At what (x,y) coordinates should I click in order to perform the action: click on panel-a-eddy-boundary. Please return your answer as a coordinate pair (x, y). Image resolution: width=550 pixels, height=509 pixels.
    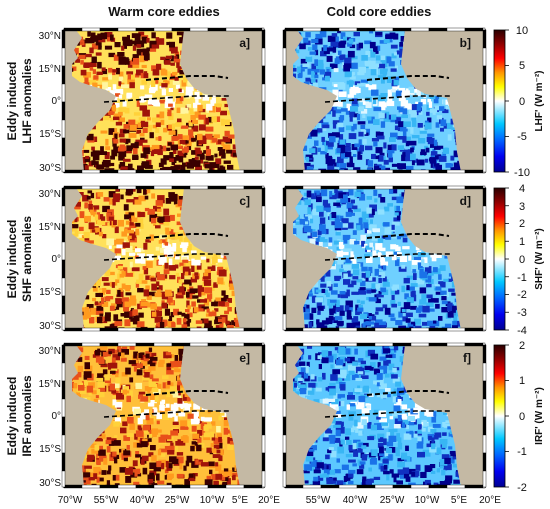
    Looking at the image, I should click on (187, 78).